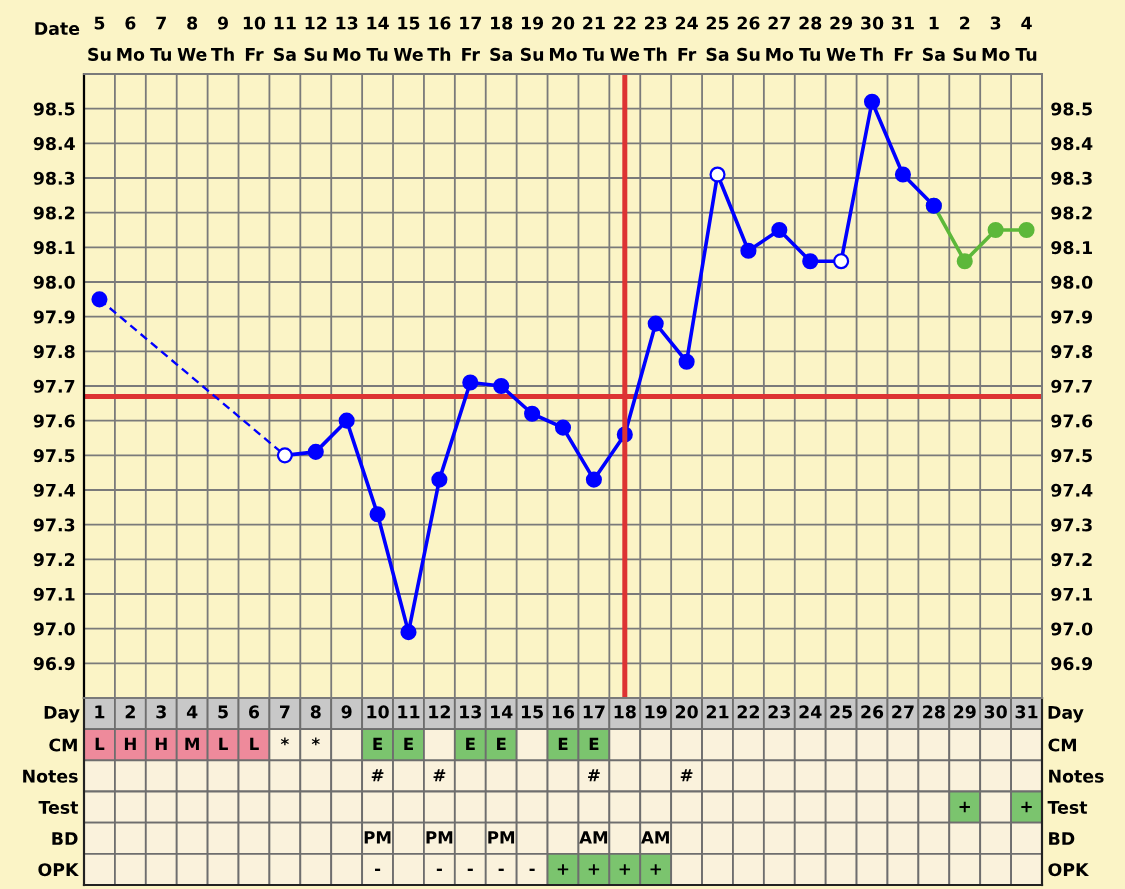  Describe the element at coordinates (717, 712) in the screenshot. I see `x2-tick-label: 21` at that location.